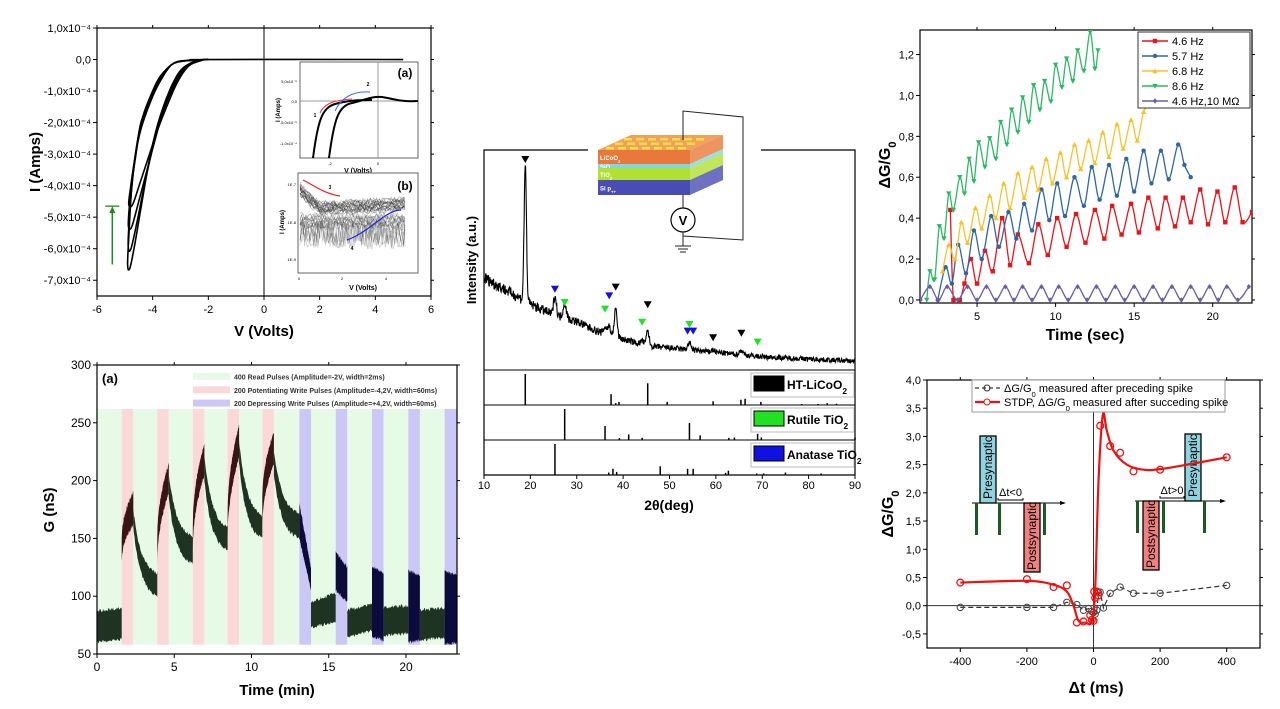 This screenshot has width=1280, height=709. Describe the element at coordinates (530, 486) in the screenshot. I see `x-tick-label: 20` at that location.